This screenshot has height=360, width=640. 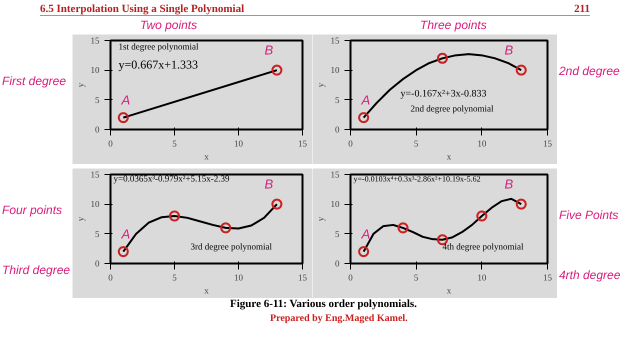 I want to click on annotation: y=0.0365x³-0.979x²+5.15x-2.39, so click(x=172, y=179).